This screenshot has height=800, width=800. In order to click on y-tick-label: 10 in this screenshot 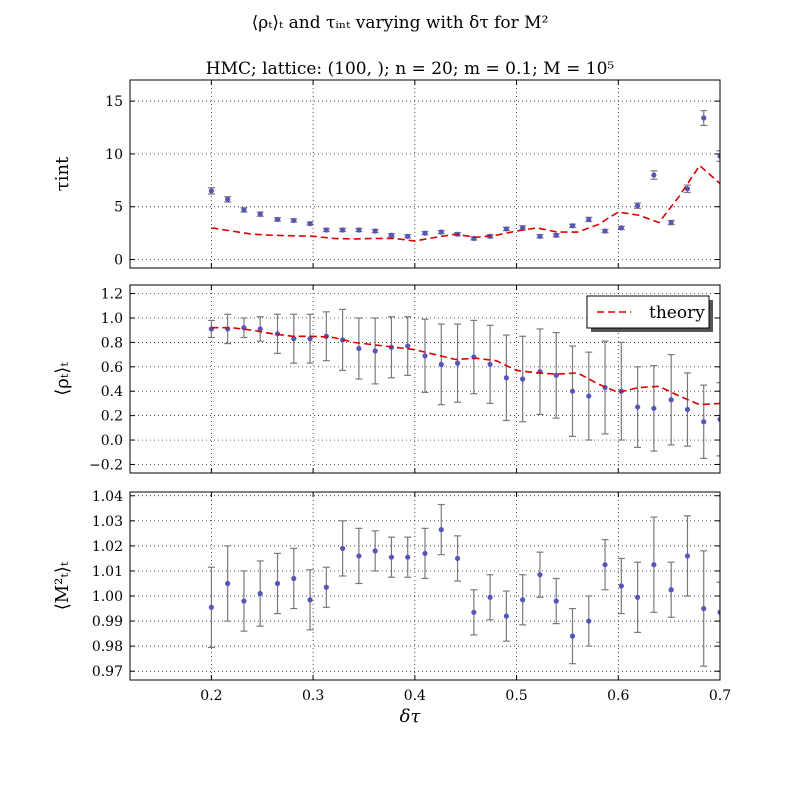, I will do `click(114, 155)`.